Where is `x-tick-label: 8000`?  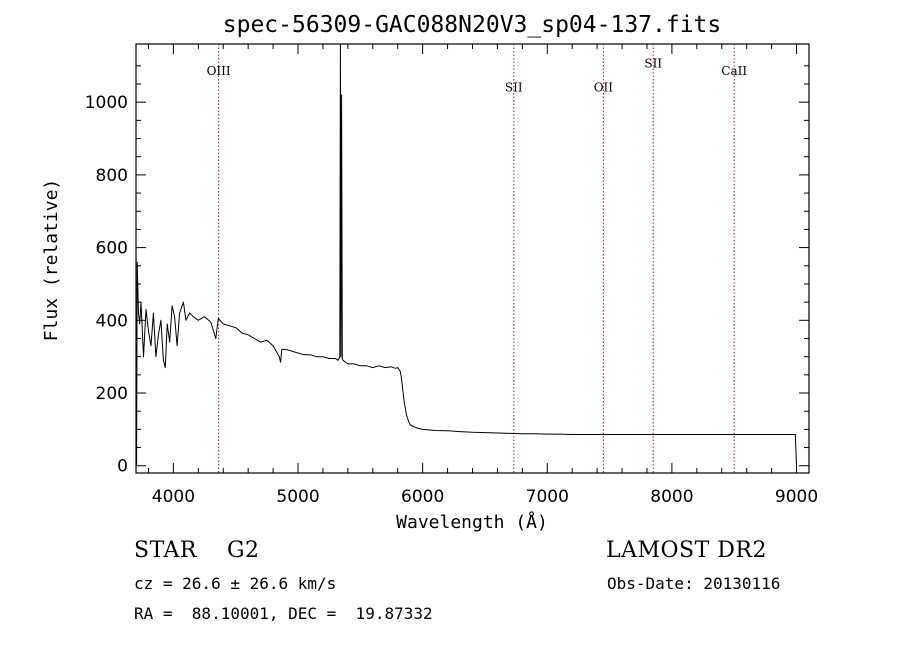 x-tick-label: 8000 is located at coordinates (671, 497).